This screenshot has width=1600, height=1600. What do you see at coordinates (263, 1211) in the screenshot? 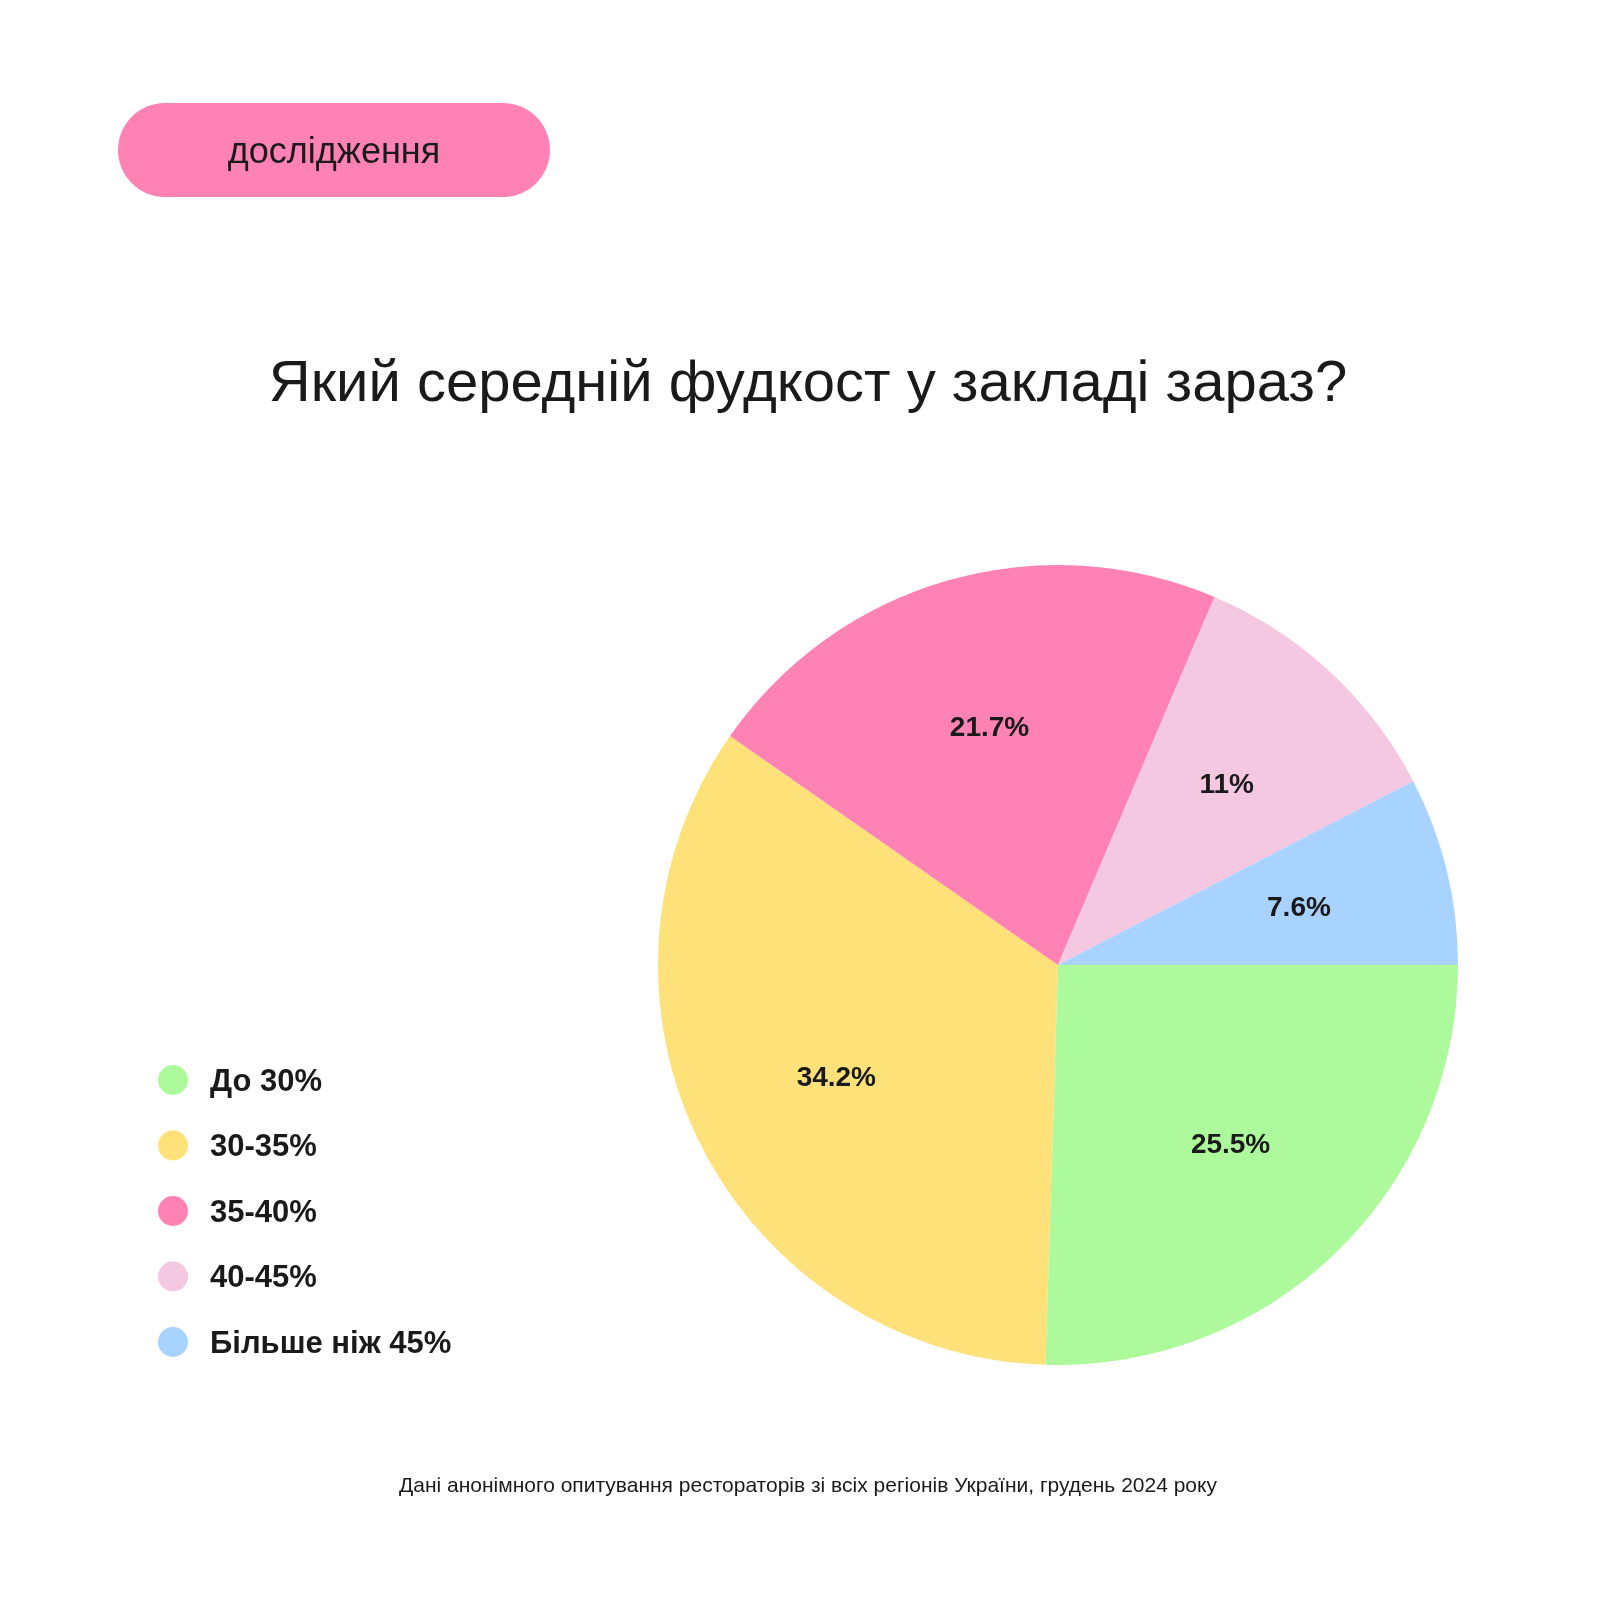
I see `legend-label: 35-40%` at bounding box center [263, 1211].